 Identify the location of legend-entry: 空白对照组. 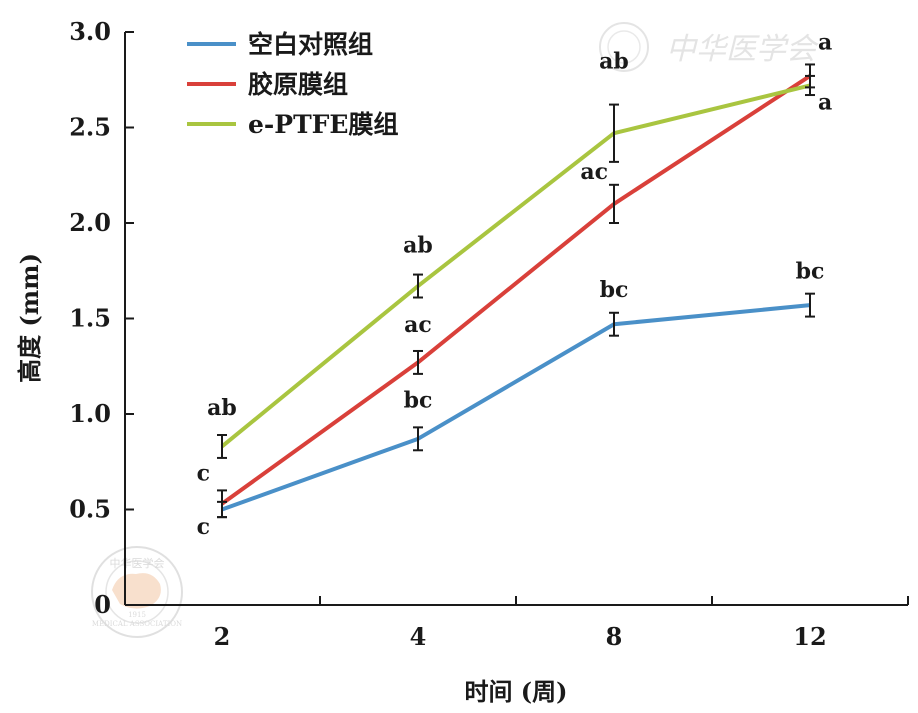
(280, 44).